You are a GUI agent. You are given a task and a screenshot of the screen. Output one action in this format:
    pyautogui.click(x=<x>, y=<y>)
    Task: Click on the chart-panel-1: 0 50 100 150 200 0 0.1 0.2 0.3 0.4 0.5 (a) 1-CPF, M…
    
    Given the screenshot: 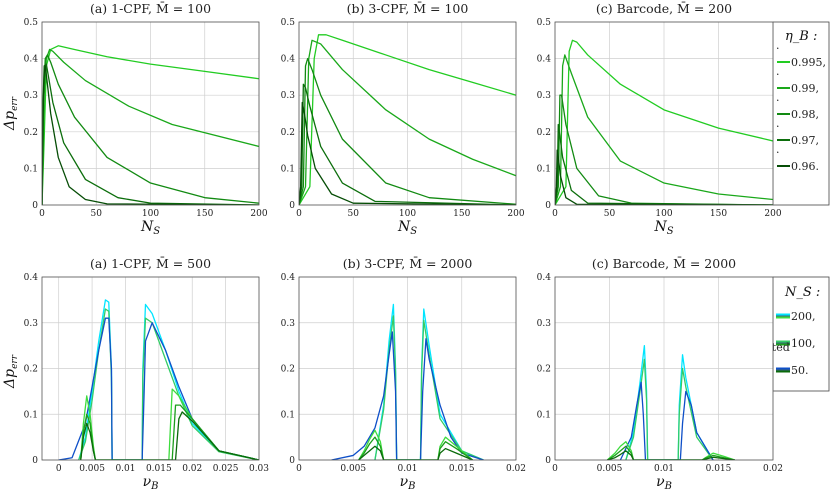 What is the action you would take?
    pyautogui.click(x=146, y=119)
    